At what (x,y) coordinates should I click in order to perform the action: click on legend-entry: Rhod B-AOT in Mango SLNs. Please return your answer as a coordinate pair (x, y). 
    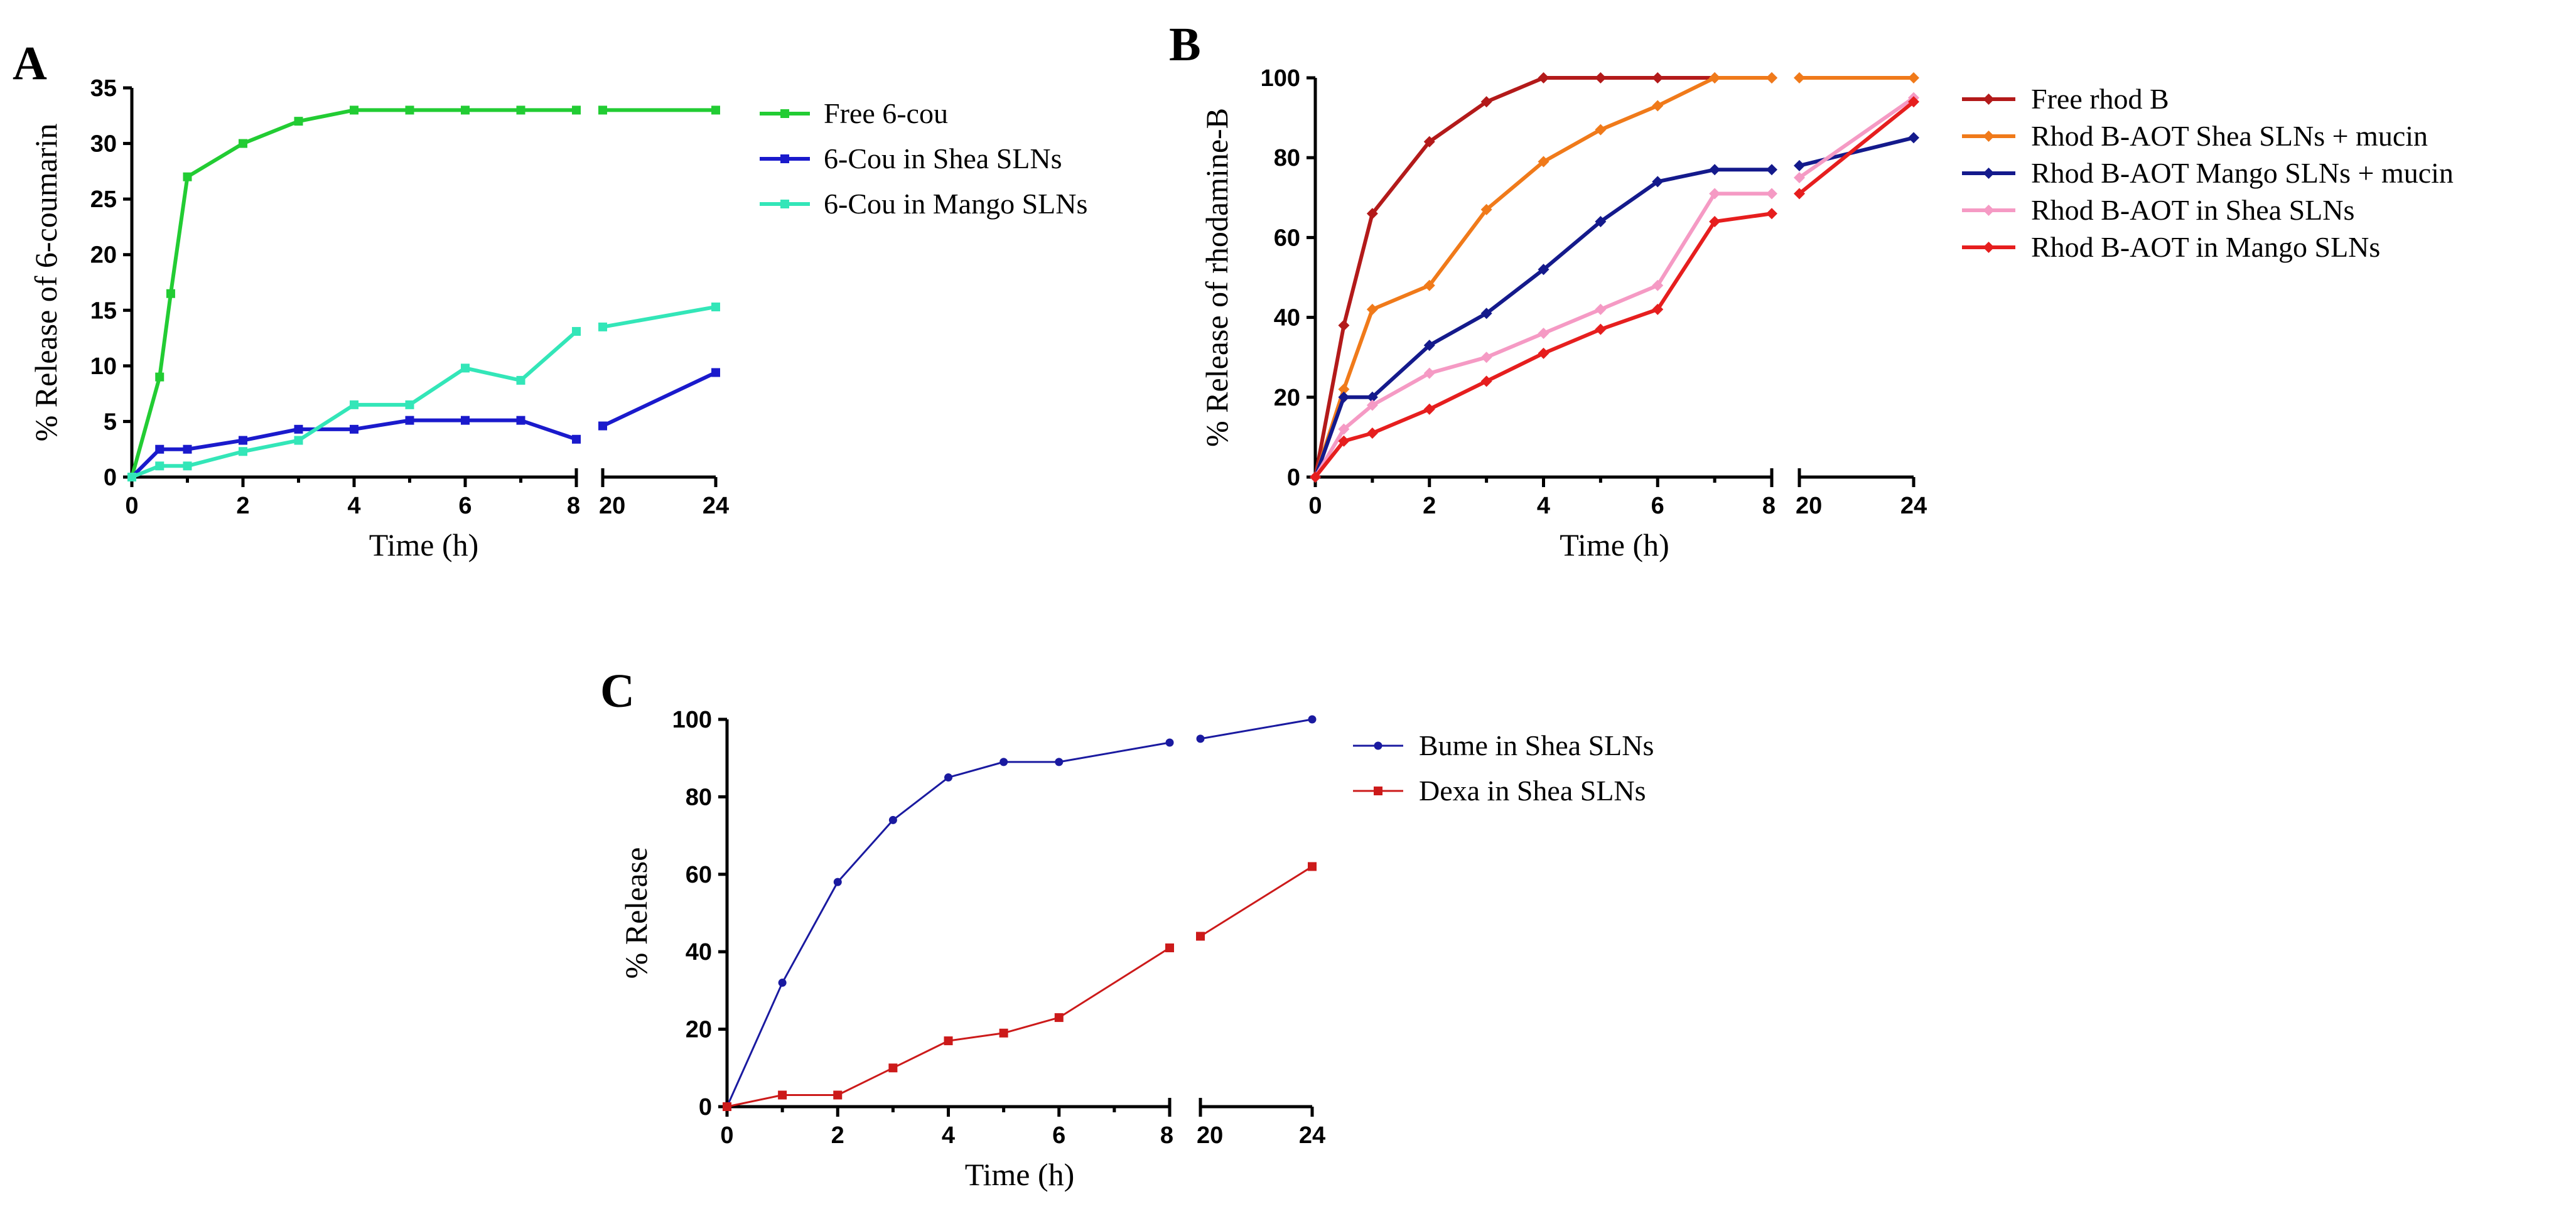
    Looking at the image, I should click on (2171, 247).